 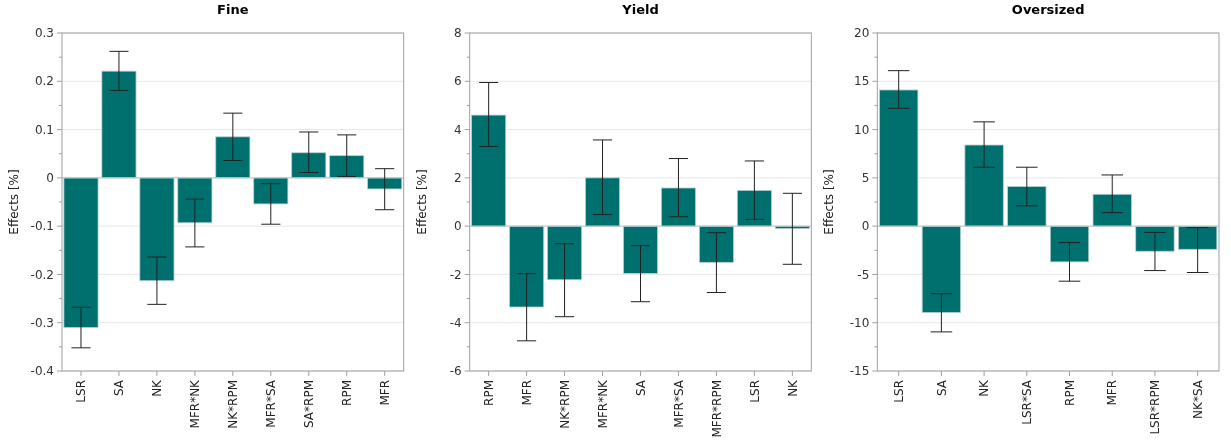 I want to click on x-tick-label: LSR*SA, so click(x=1027, y=402).